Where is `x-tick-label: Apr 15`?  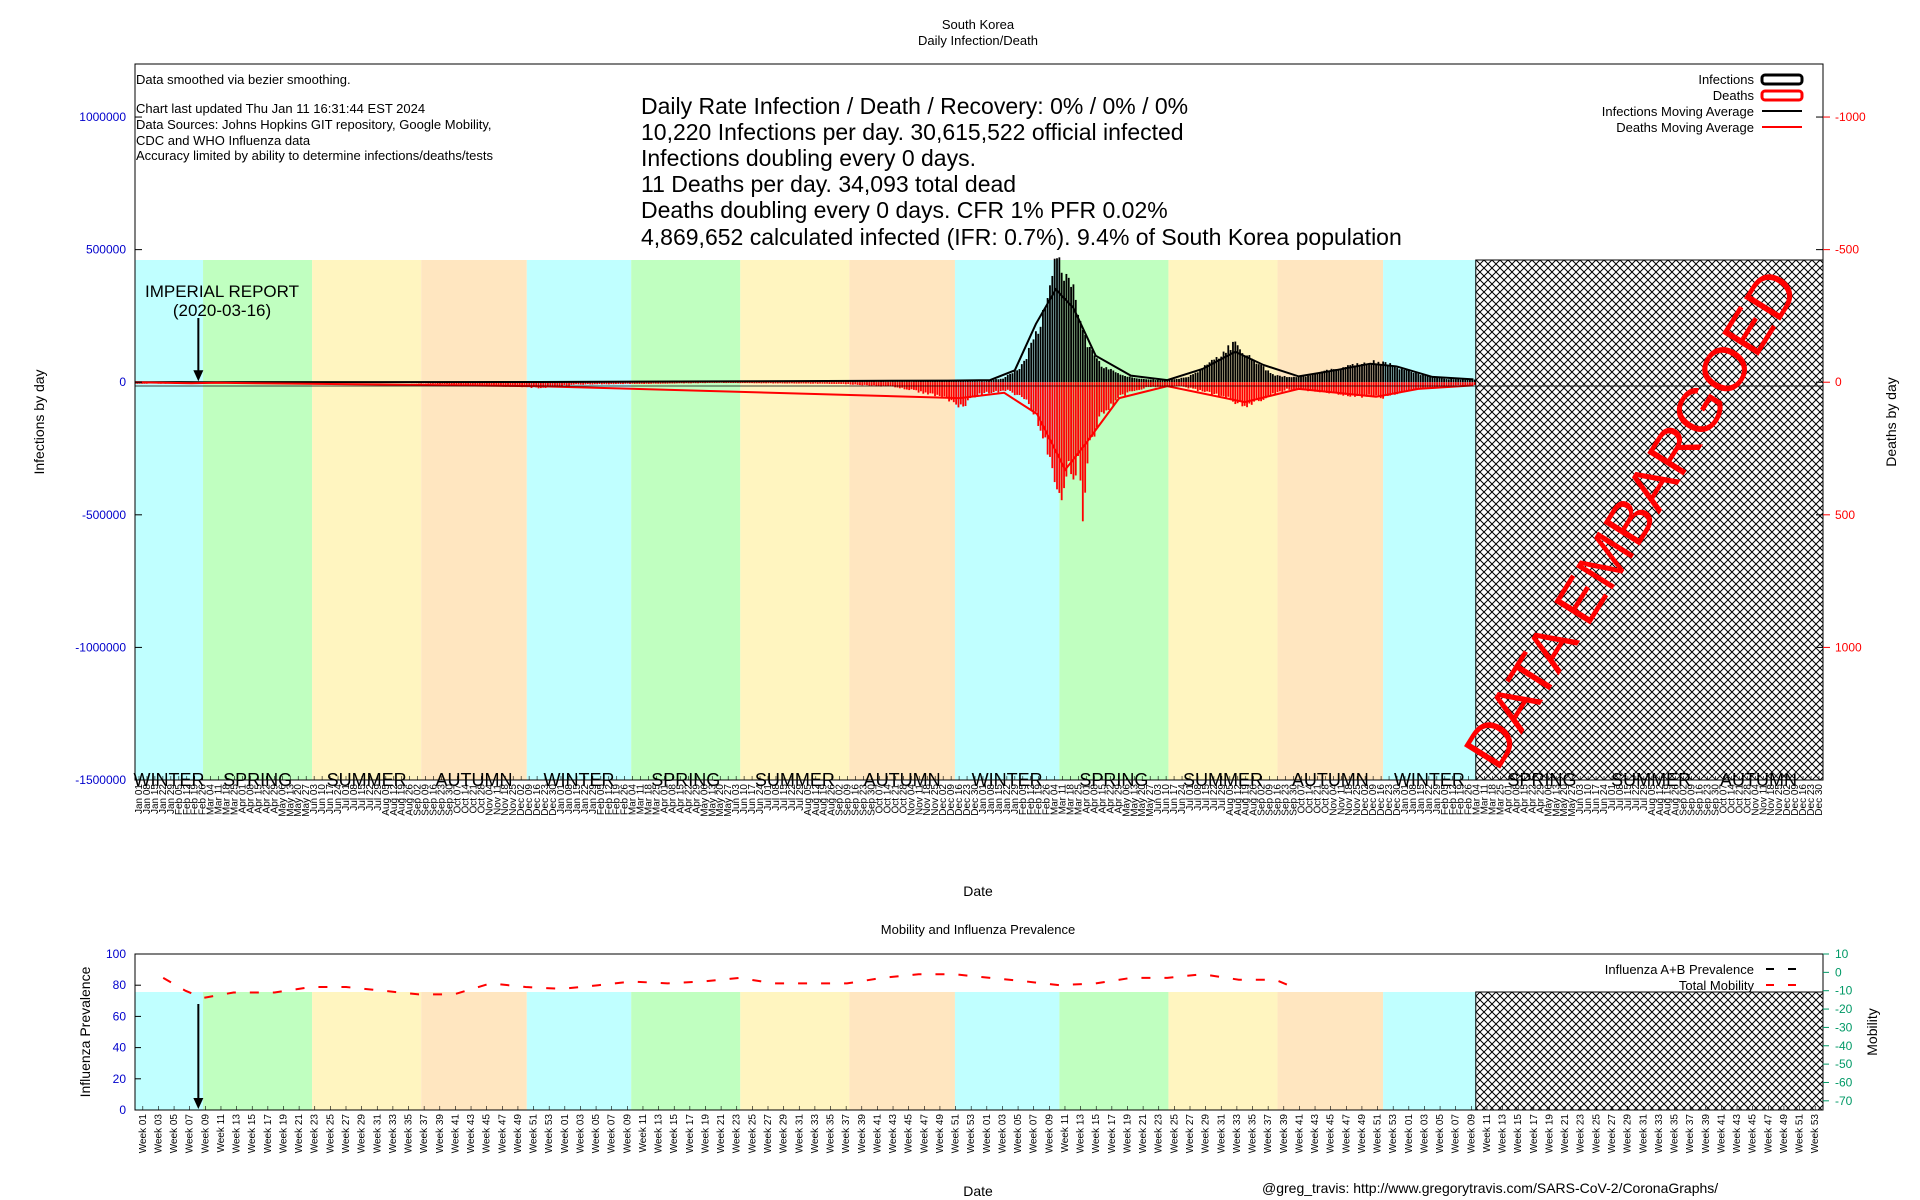
x-tick-label: Apr 15 is located at coordinates (680, 799).